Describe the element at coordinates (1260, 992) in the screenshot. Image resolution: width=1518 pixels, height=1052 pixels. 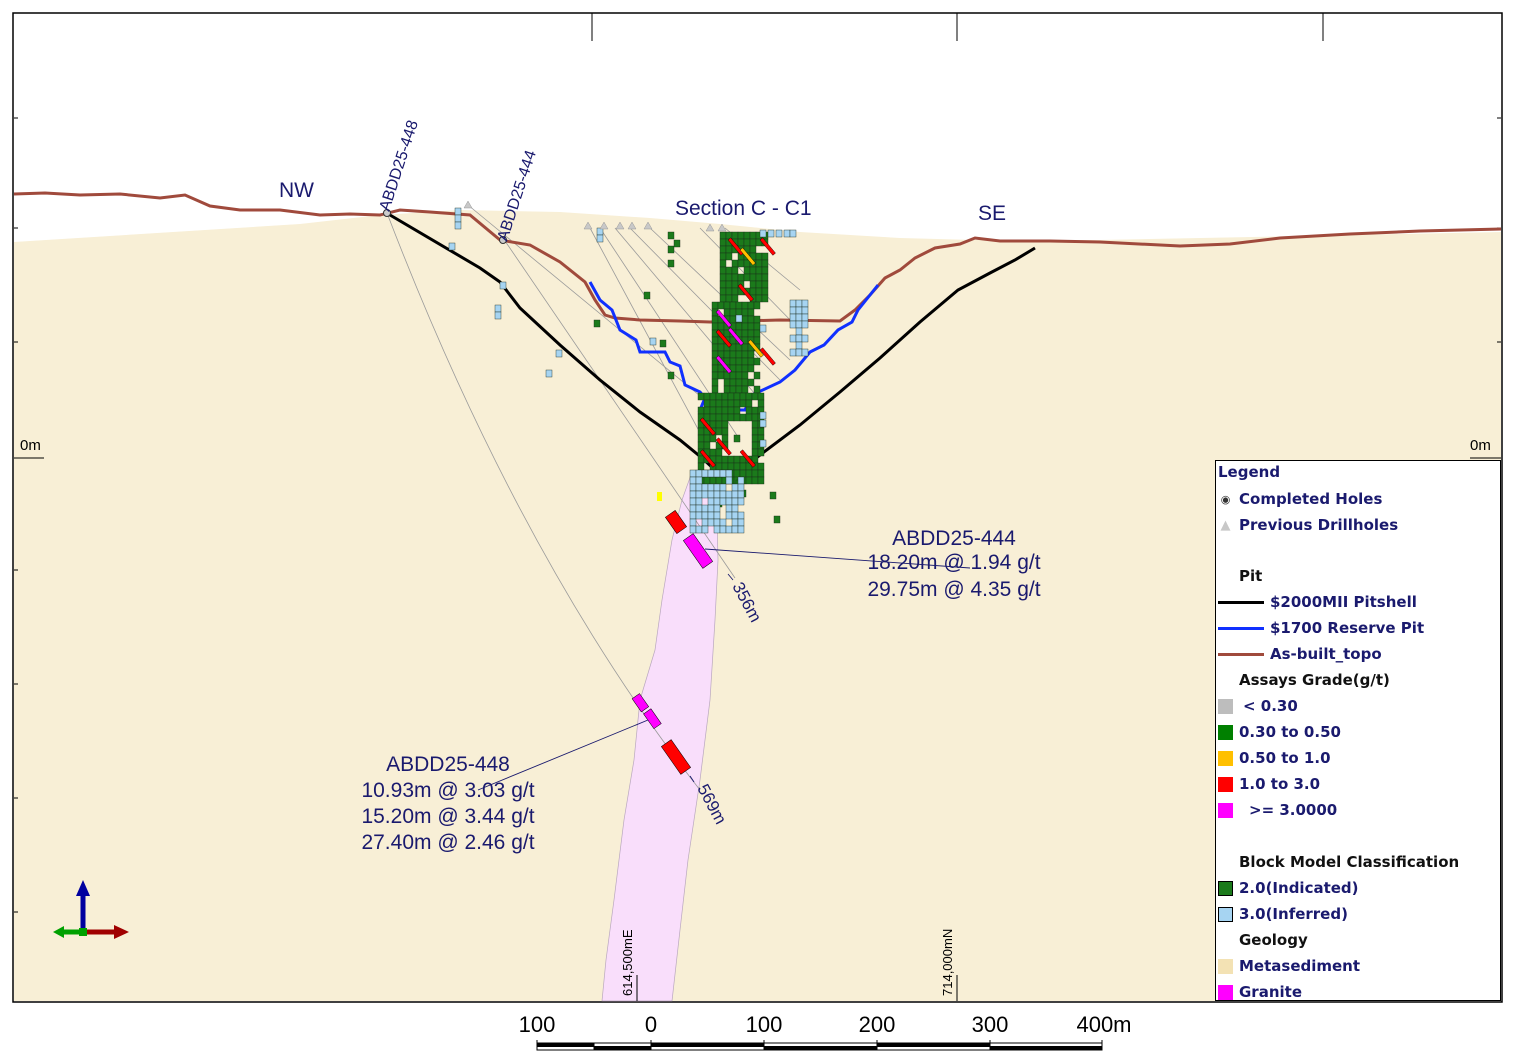
I see `legend-row-granite: Granite` at that location.